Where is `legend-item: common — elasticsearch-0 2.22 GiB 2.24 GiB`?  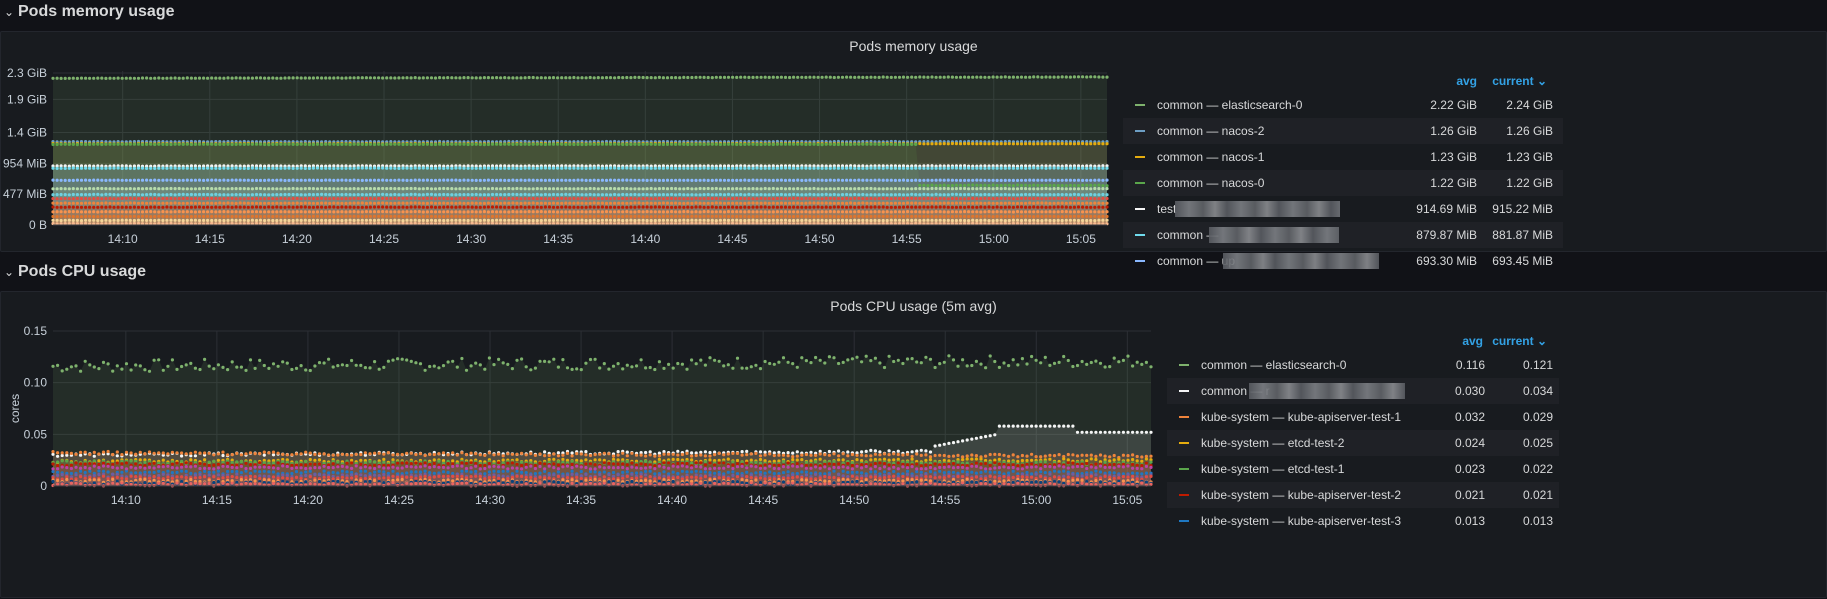
legend-item: common — elasticsearch-0 2.22 GiB 2.24 GiB is located at coordinates (1343, 105).